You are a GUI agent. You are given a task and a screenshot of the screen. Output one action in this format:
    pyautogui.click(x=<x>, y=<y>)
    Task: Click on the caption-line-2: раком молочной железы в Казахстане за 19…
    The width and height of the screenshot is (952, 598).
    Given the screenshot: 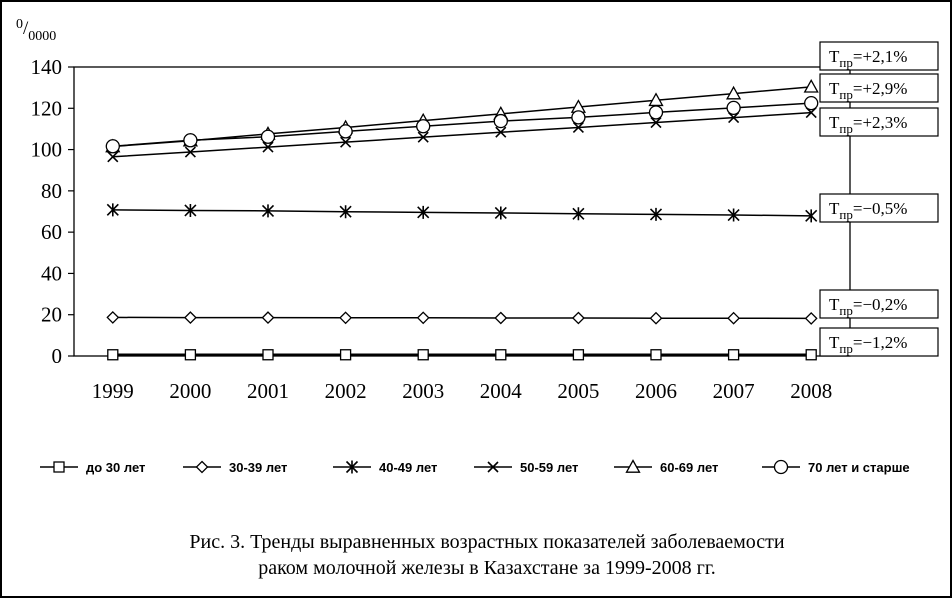 What is the action you would take?
    pyautogui.click(x=487, y=568)
    